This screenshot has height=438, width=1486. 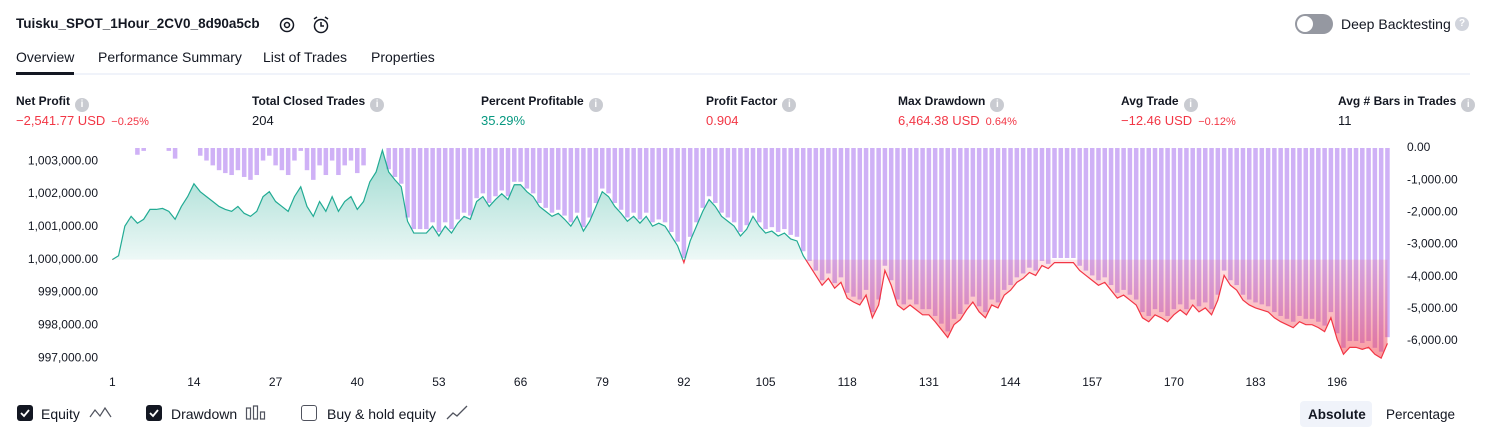 I want to click on x-tick-label: 118, so click(x=847, y=382).